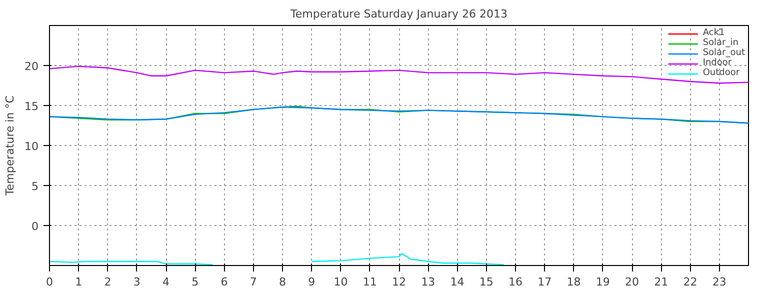 The height and width of the screenshot is (288, 768). I want to click on x-tick-label: 23, so click(719, 282).